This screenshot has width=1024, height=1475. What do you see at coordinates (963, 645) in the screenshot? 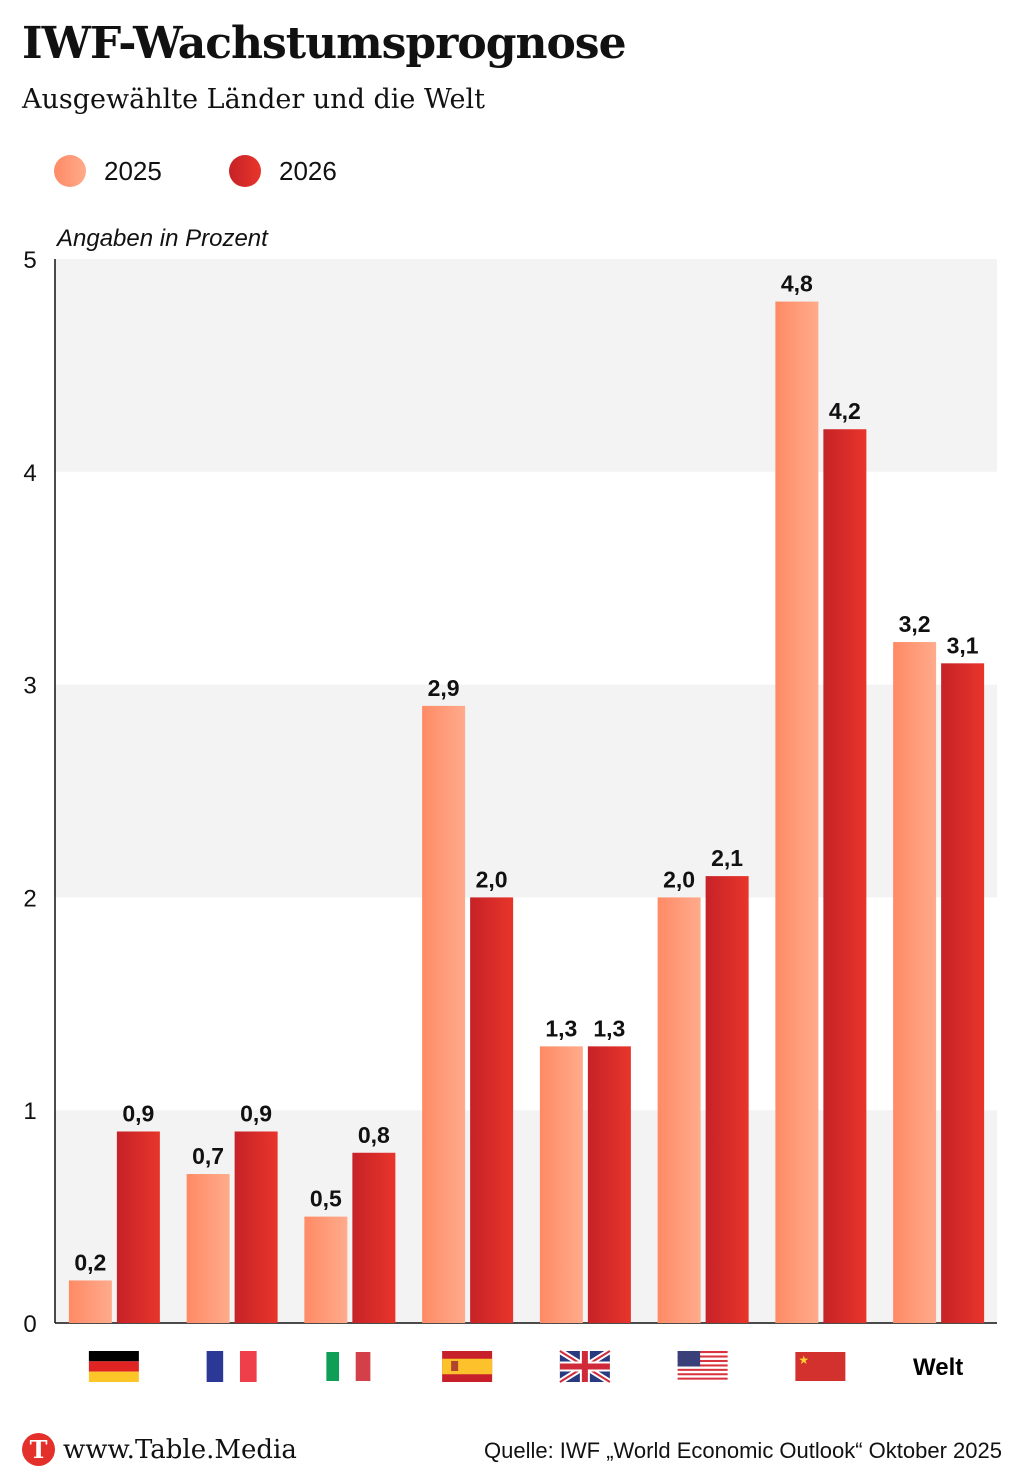
I see `data-label-2026: 3,1` at bounding box center [963, 645].